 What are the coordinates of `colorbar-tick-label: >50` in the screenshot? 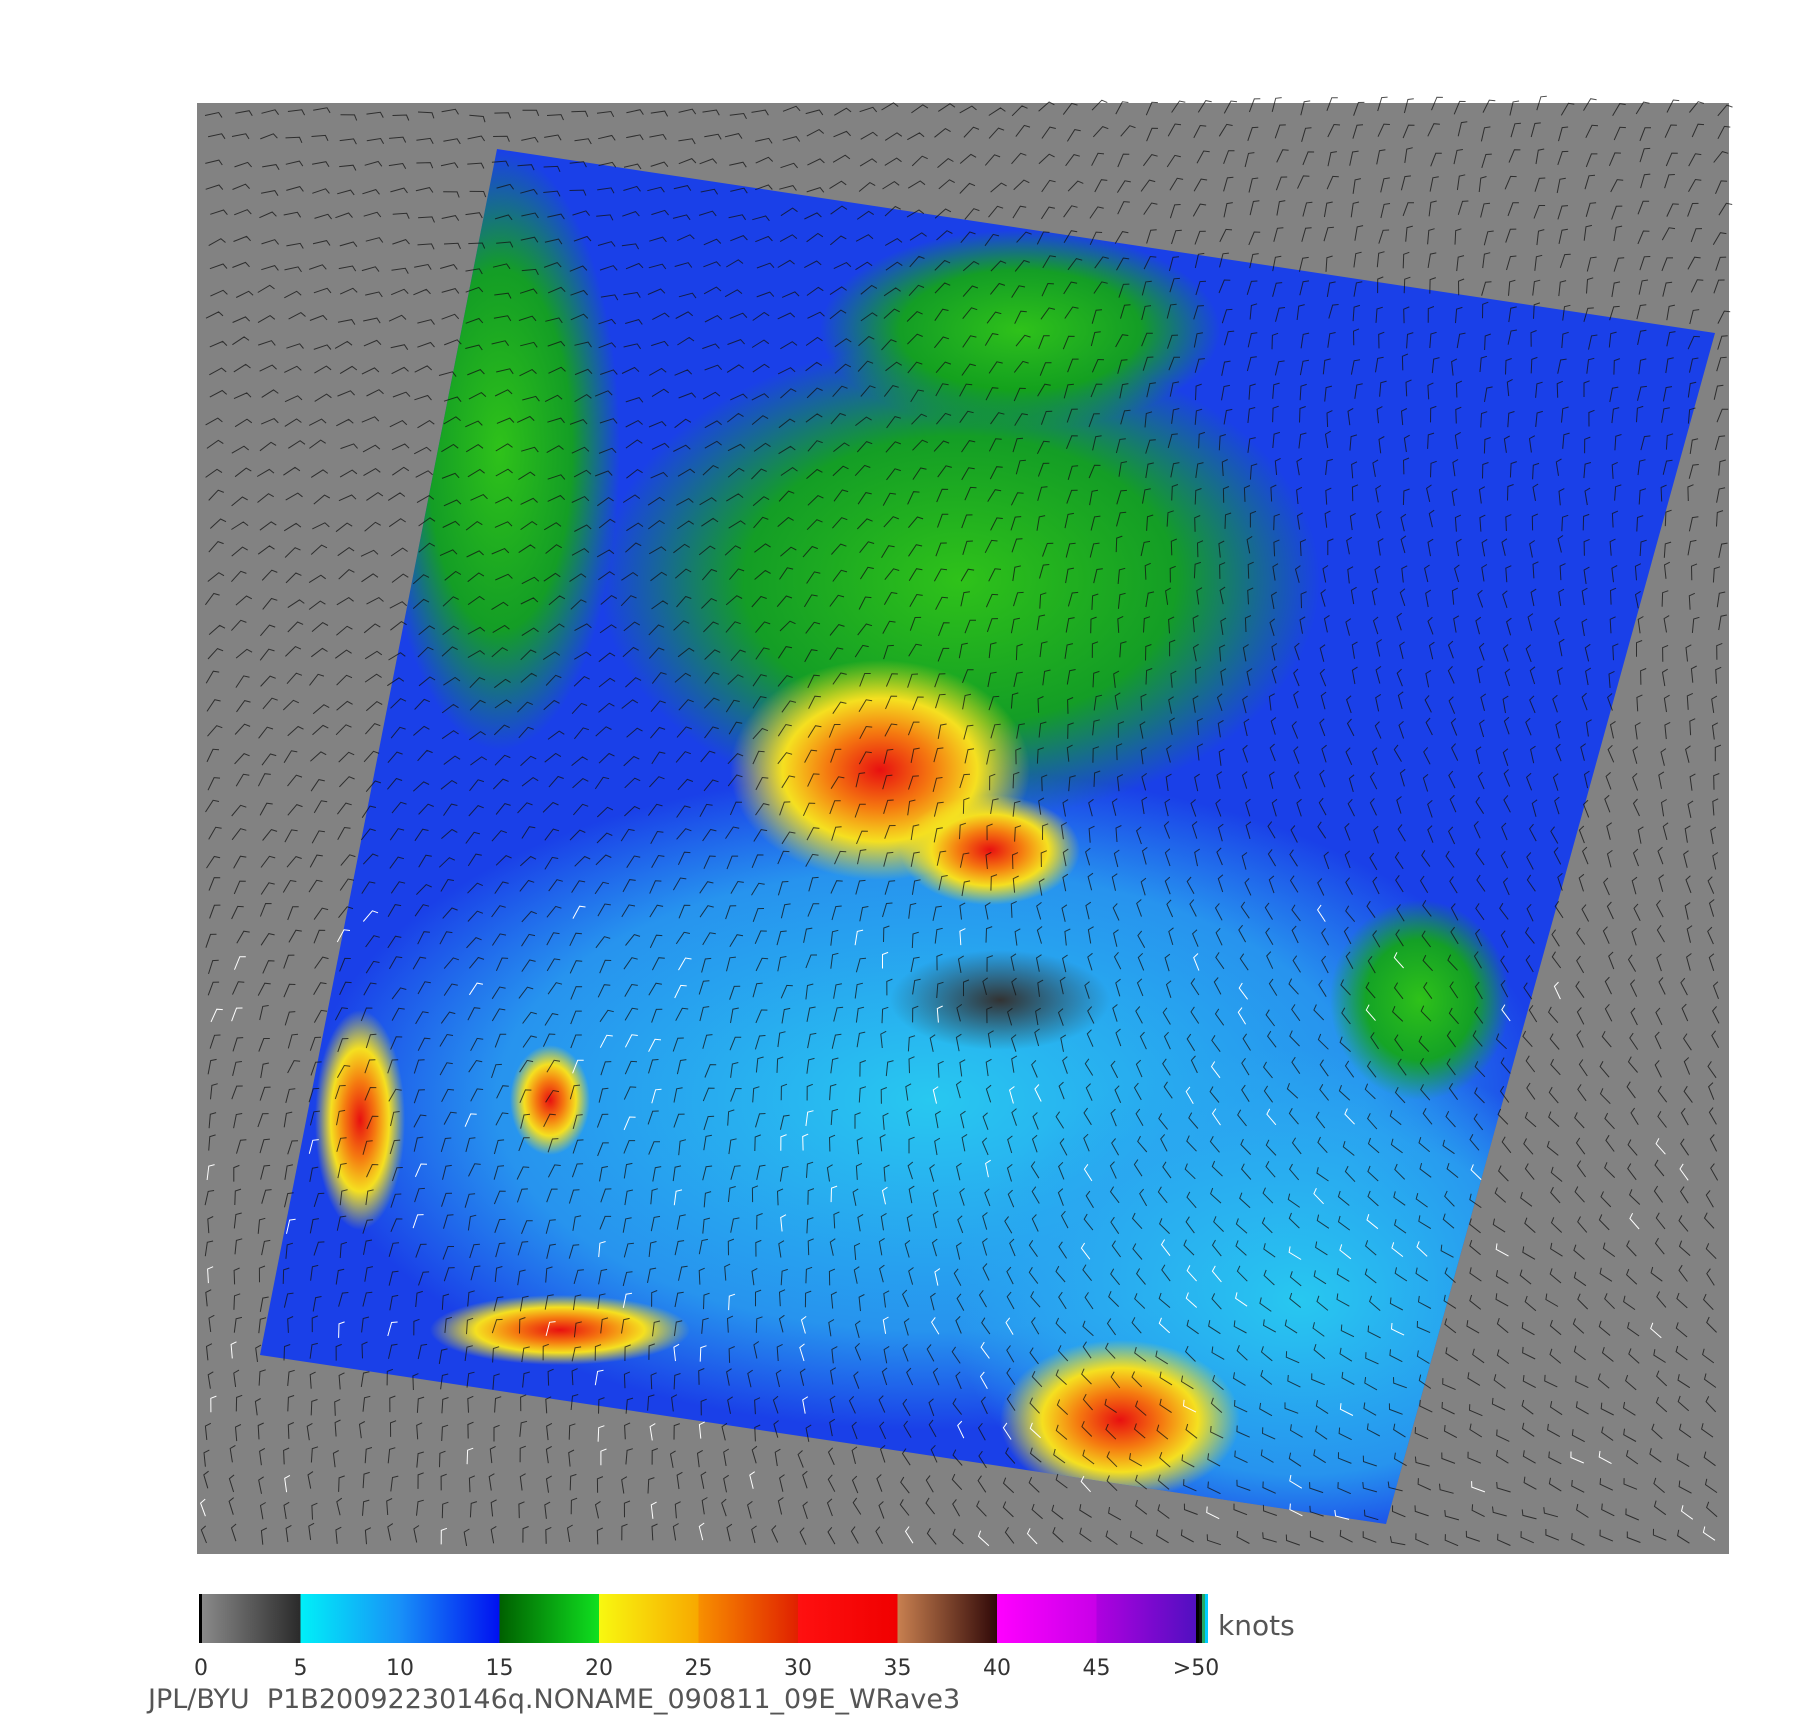 It's located at (1196, 1668).